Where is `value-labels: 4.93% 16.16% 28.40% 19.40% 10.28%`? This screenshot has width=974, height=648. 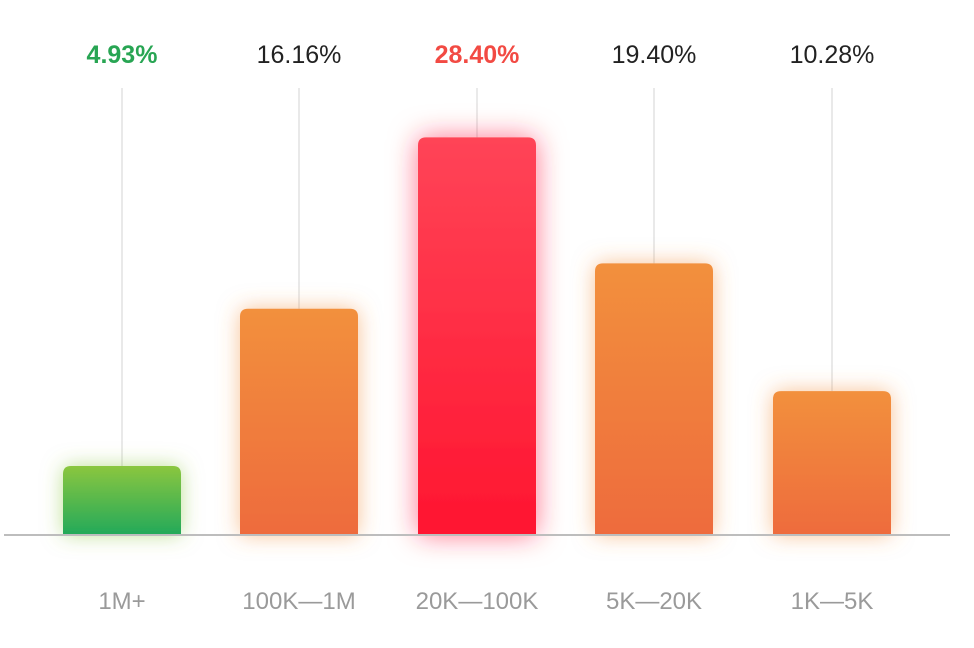 value-labels: 4.93% 16.16% 28.40% 19.40% 10.28% is located at coordinates (481, 55).